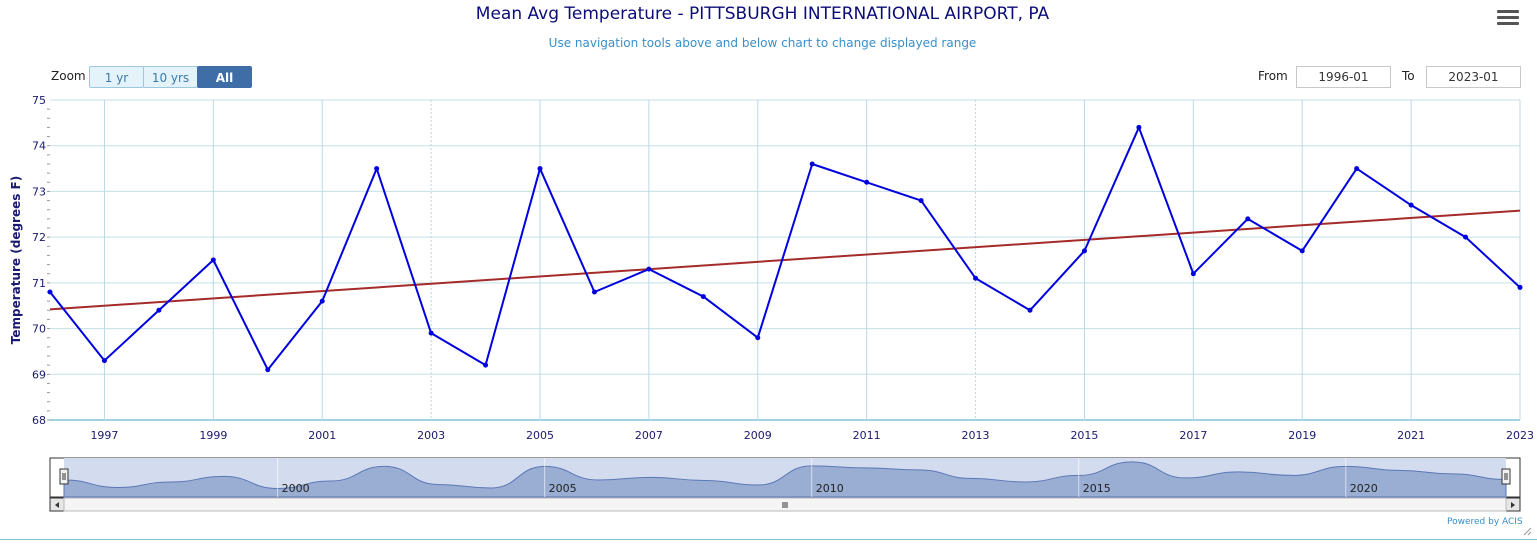  What do you see at coordinates (1473, 77) in the screenshot?
I see `range-to-input` at bounding box center [1473, 77].